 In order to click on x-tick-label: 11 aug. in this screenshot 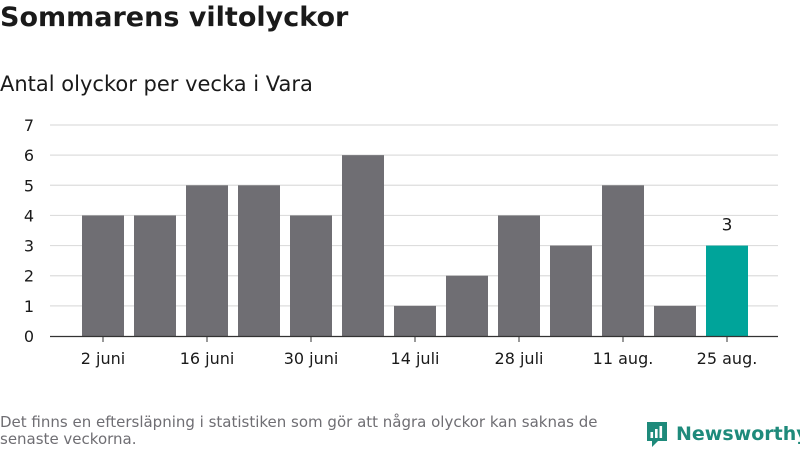, I will do `click(623, 358)`.